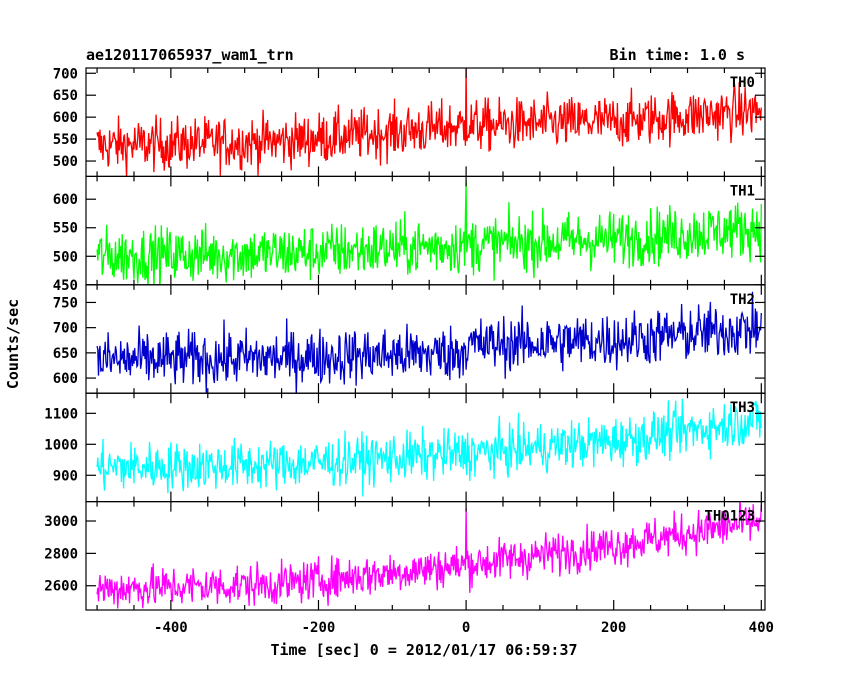 This screenshot has height=680, width=850. Describe the element at coordinates (65, 286) in the screenshot. I see `y-tick-label: 450` at that location.